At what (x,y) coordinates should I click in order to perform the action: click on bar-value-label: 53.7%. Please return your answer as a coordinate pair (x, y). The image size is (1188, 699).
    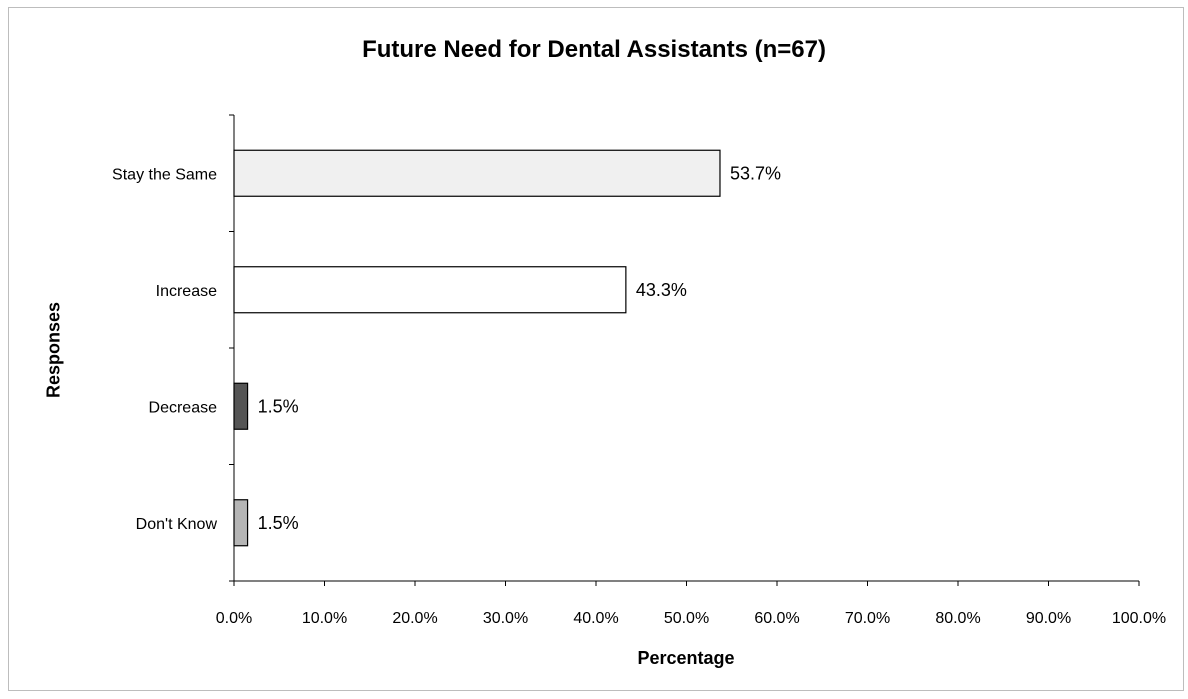
    Looking at the image, I should click on (755, 173).